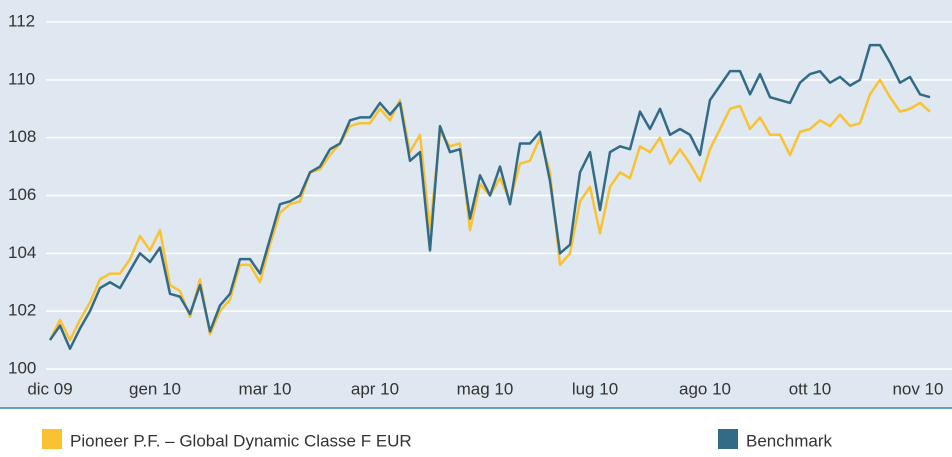 The height and width of the screenshot is (457, 952). What do you see at coordinates (21, 78) in the screenshot?
I see `y-tick-label: 110` at bounding box center [21, 78].